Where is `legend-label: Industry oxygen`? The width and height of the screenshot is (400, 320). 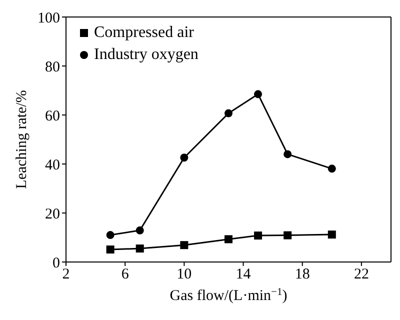 legend-label: Industry oxygen is located at coordinates (146, 54).